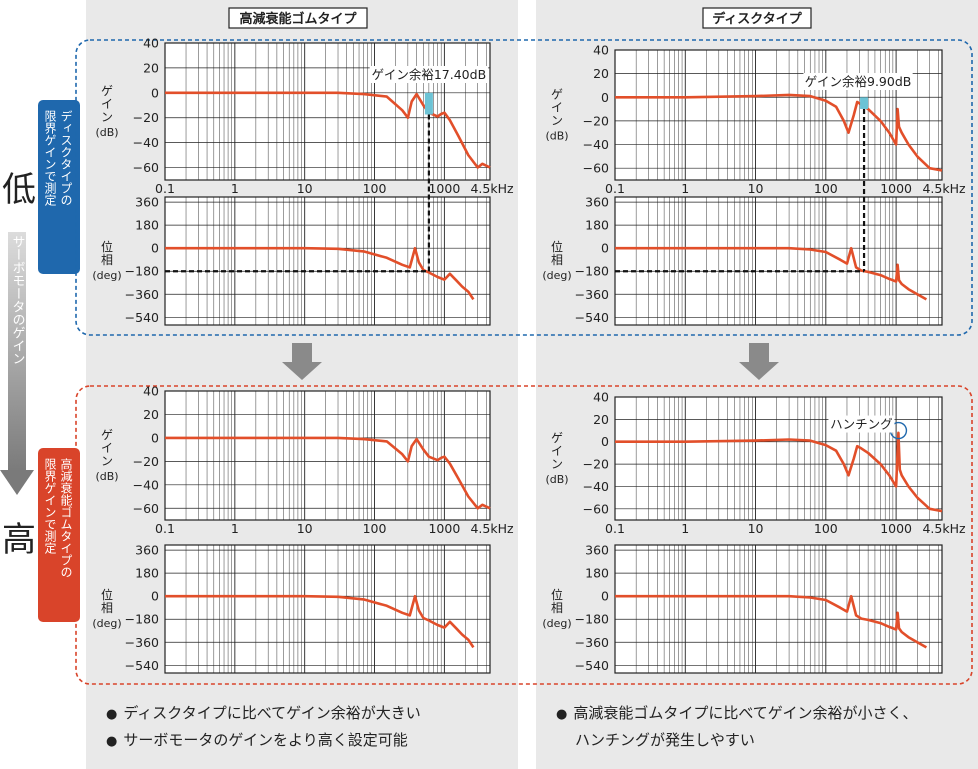 The height and width of the screenshot is (769, 978). Describe the element at coordinates (59, 187) in the screenshot. I see `blue-measure-label: ディスクタイプの 限界ゲインで測定` at that location.